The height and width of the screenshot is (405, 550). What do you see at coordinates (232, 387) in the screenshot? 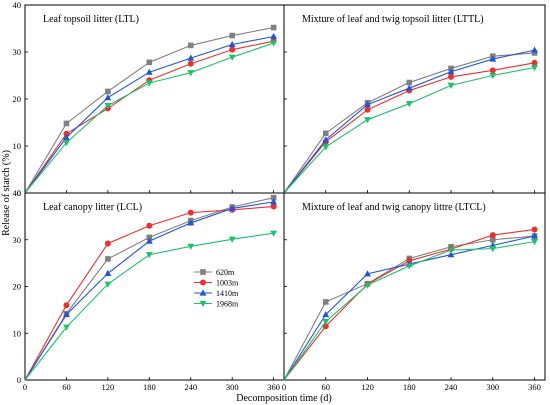
I see `x-tick-label: 300` at bounding box center [232, 387].